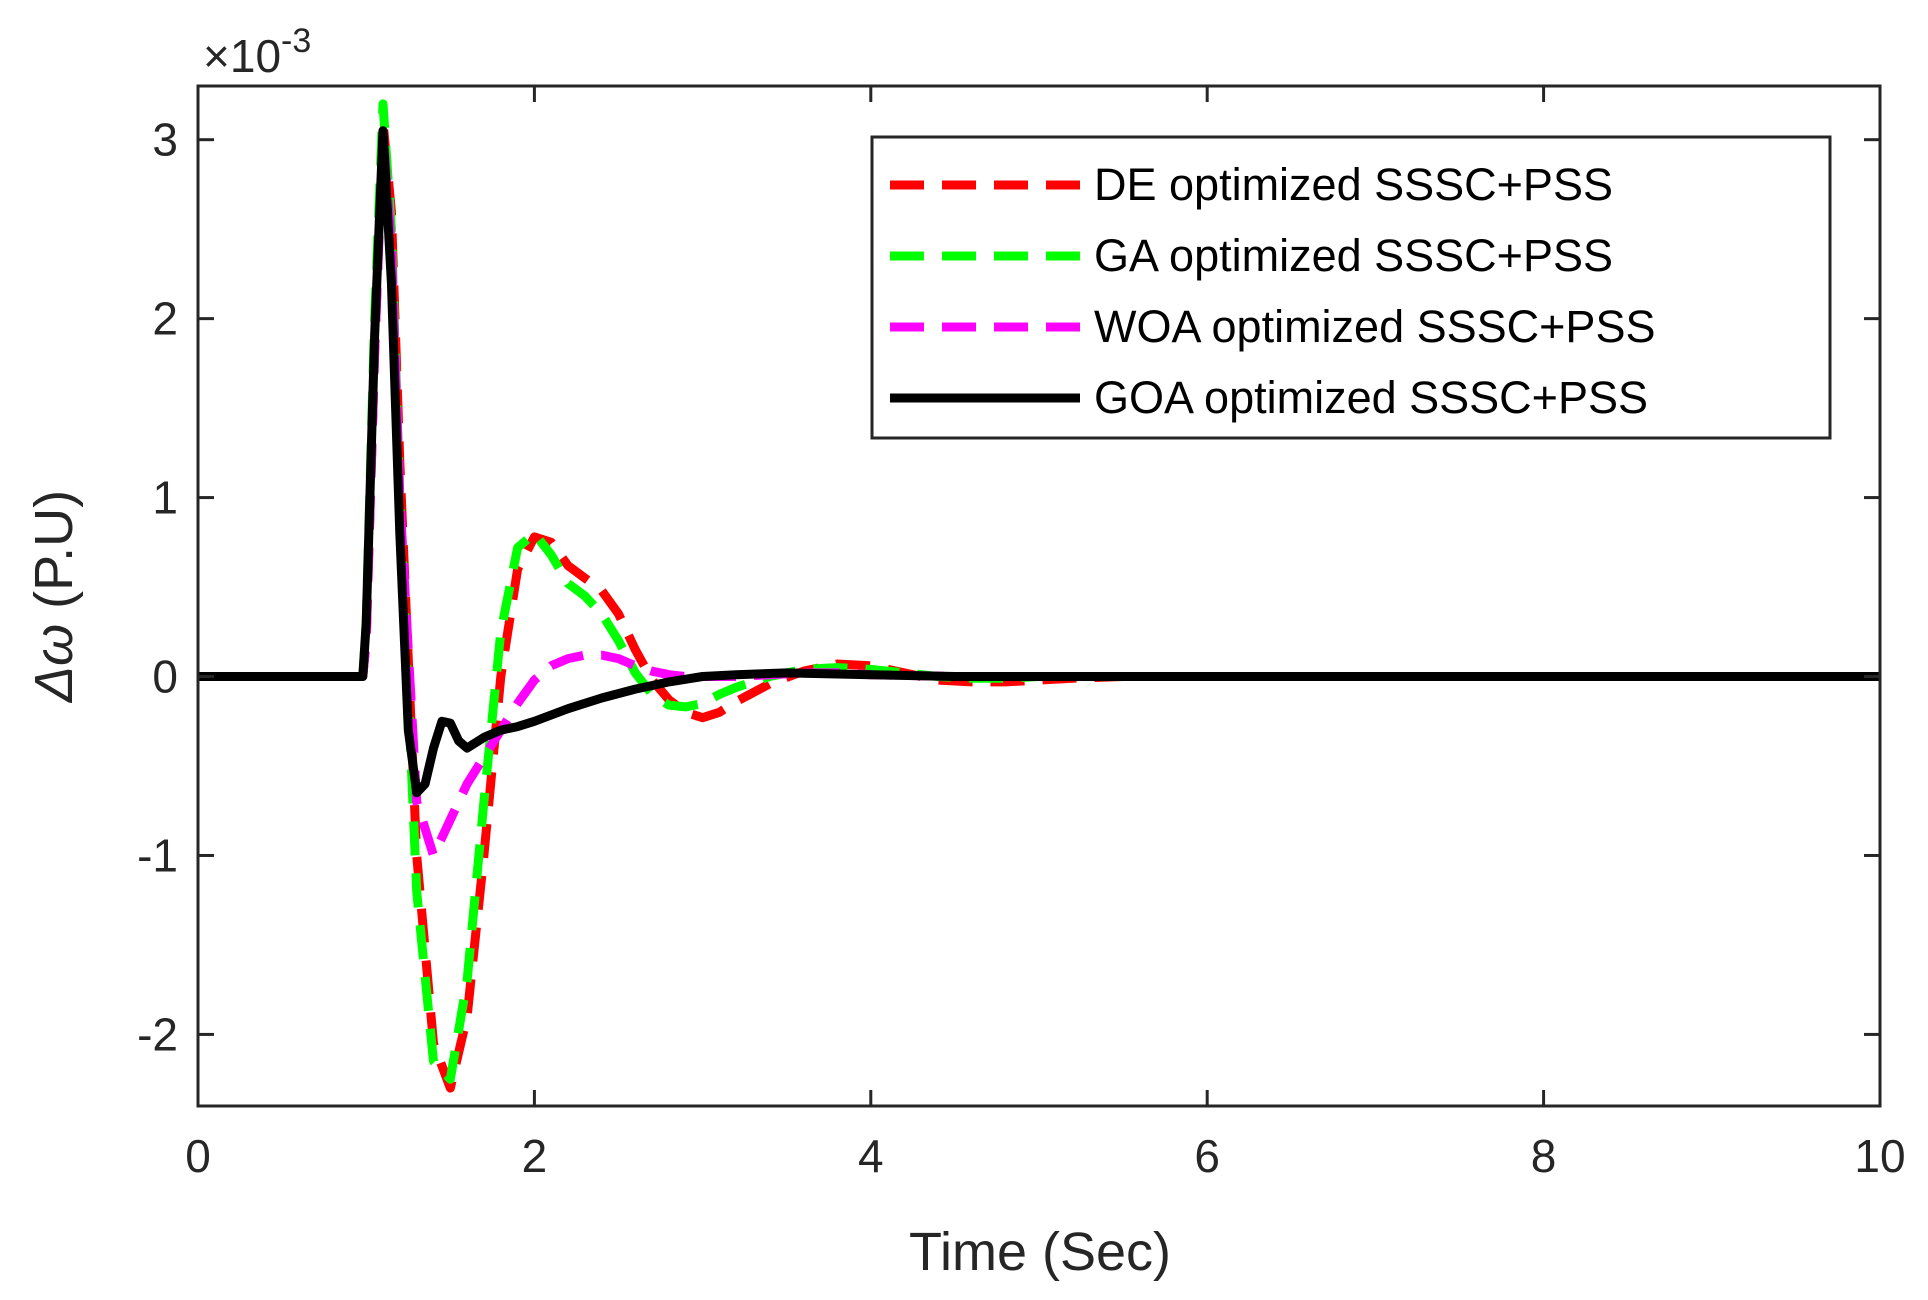  I want to click on x-tick-label: 8, so click(1544, 1156).